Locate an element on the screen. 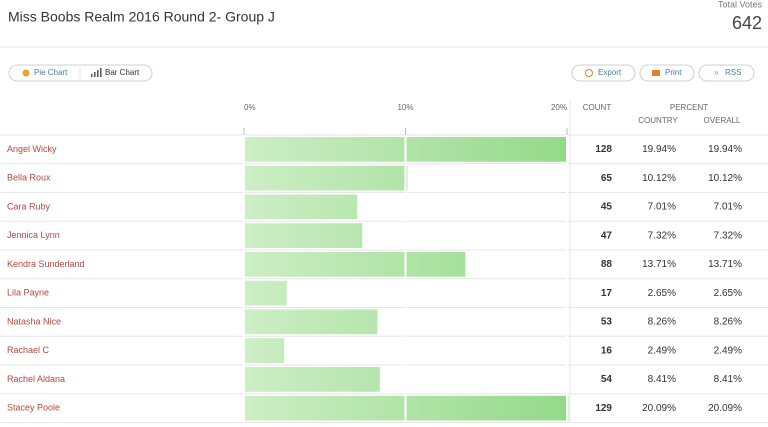  vote-count: 53 is located at coordinates (607, 322).